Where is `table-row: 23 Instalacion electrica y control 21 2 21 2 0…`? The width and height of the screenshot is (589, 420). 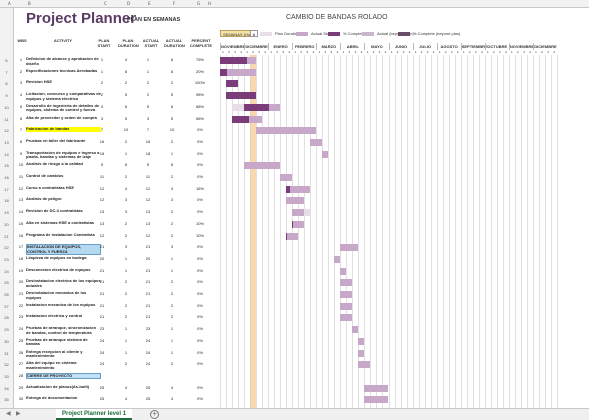 table-row: 23 Instalacion electrica y control 21 2 21 2 0… is located at coordinates (117, 318).